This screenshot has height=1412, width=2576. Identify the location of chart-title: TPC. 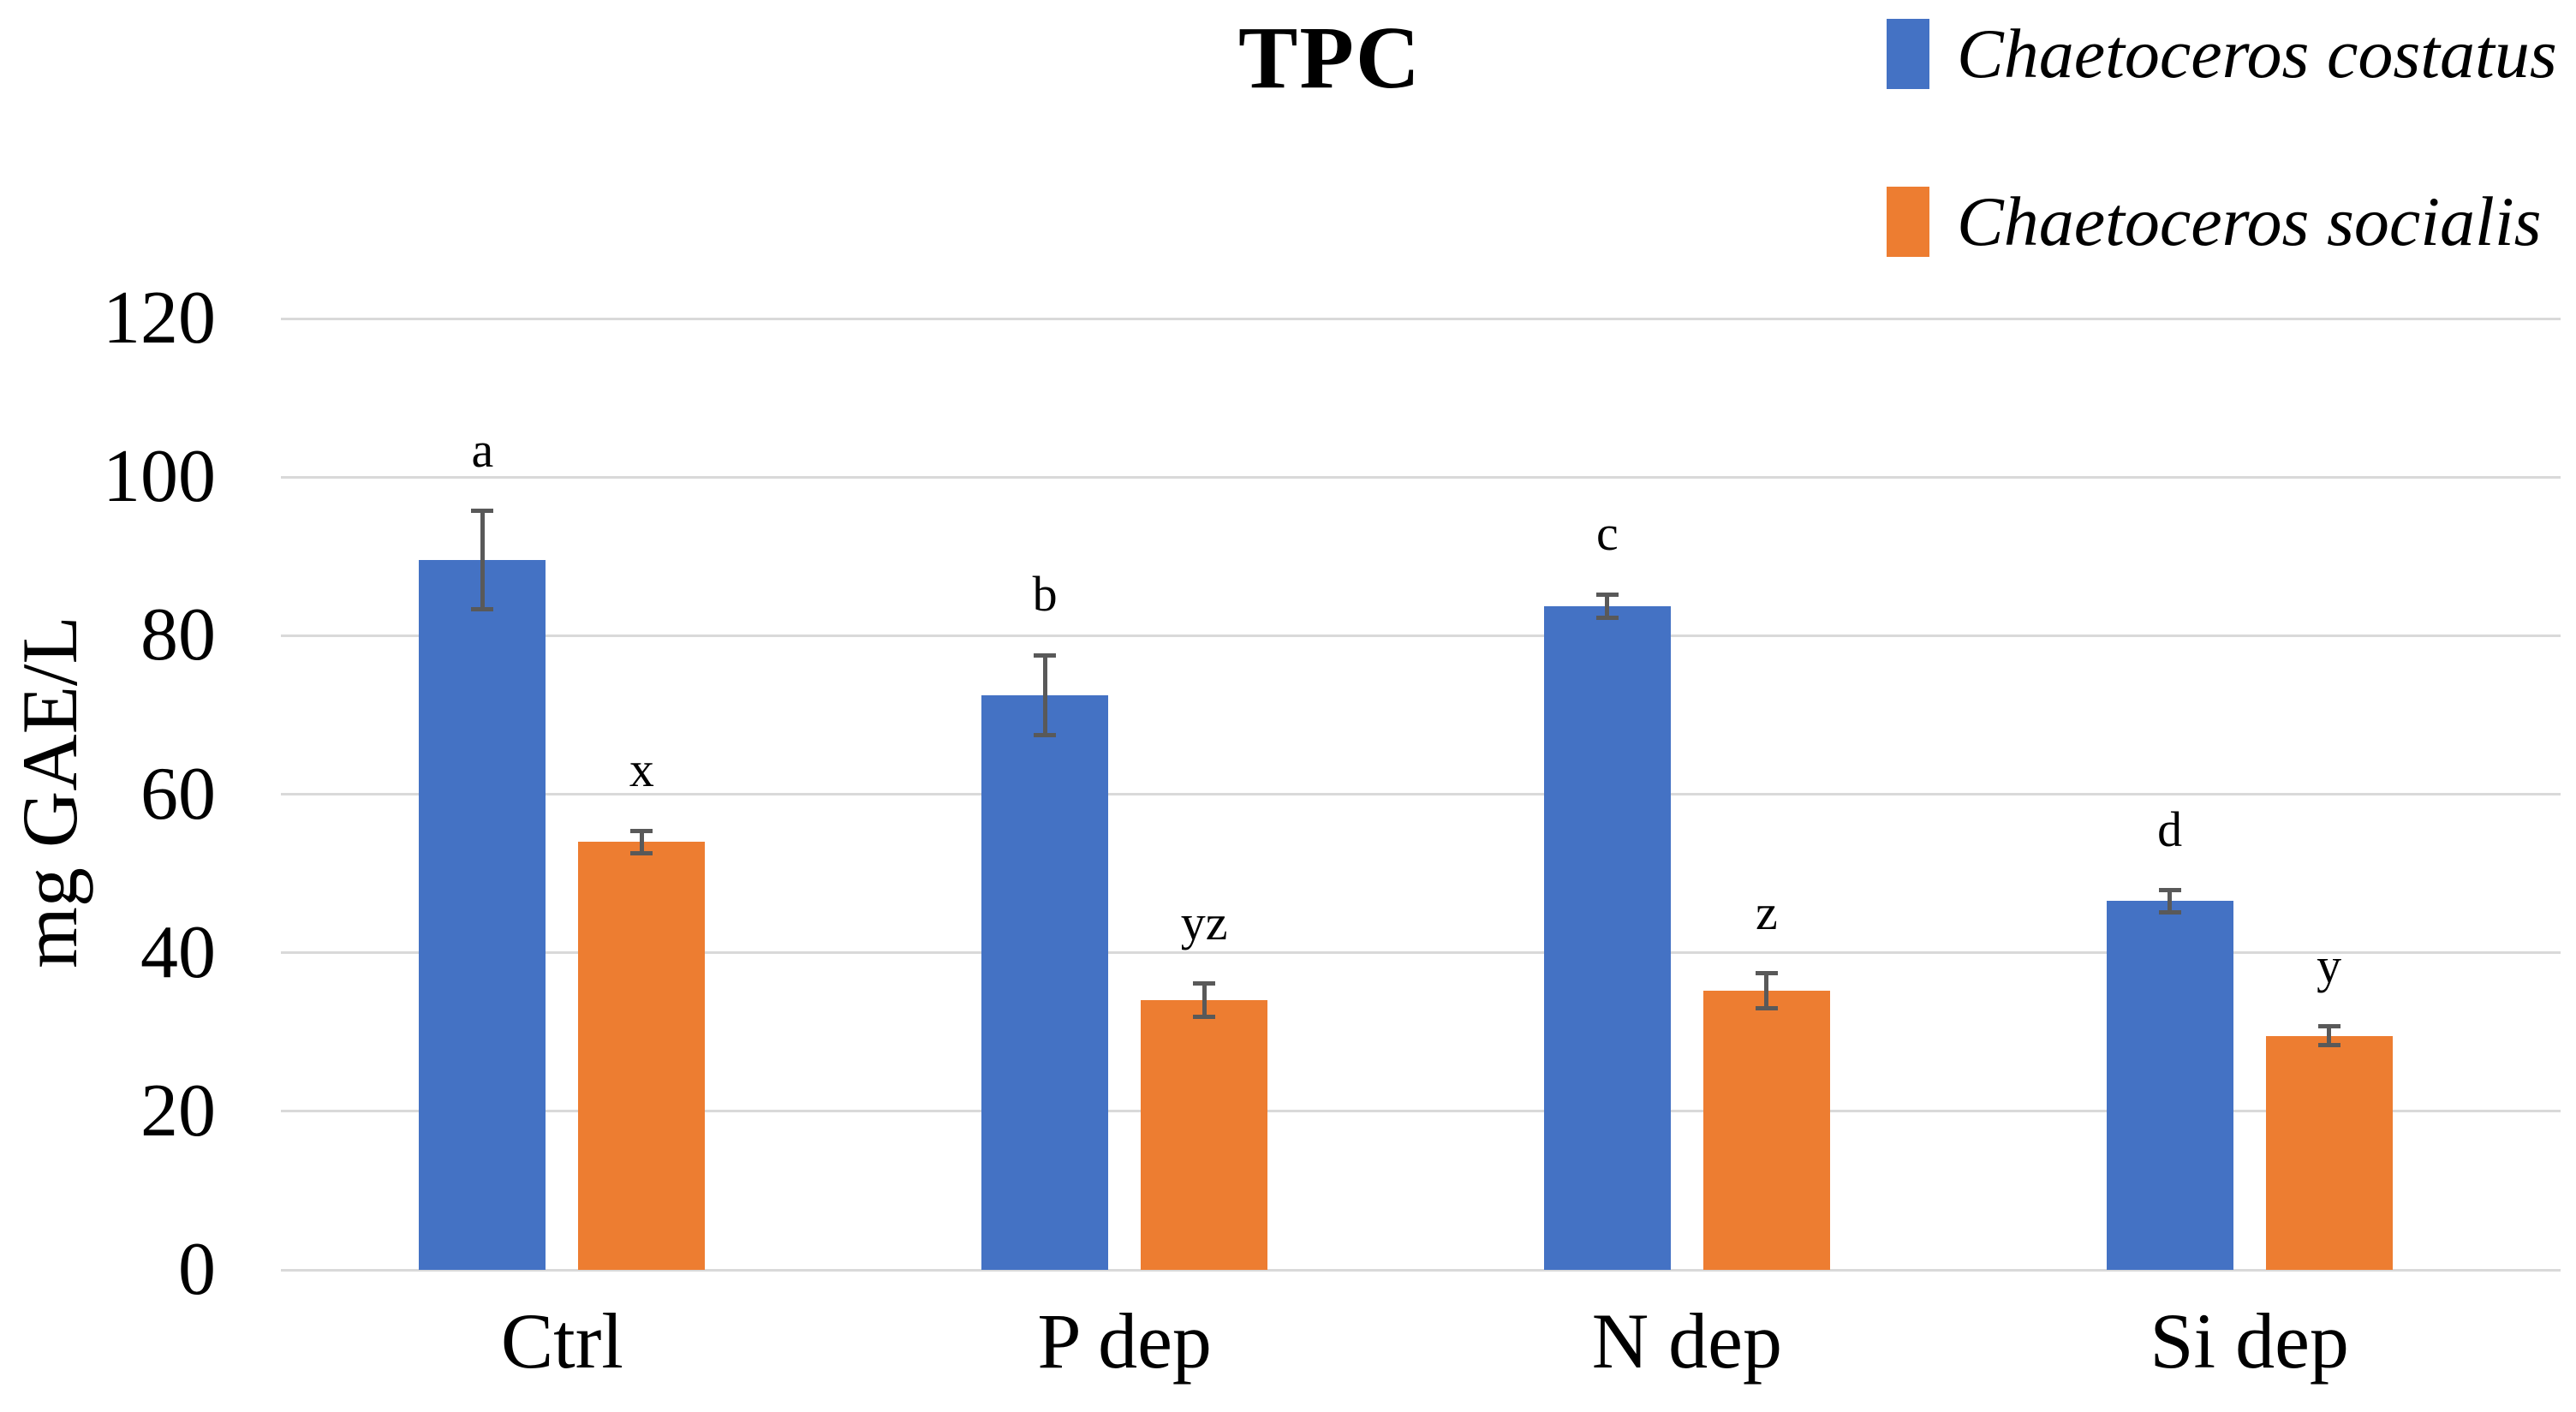
(1330, 58).